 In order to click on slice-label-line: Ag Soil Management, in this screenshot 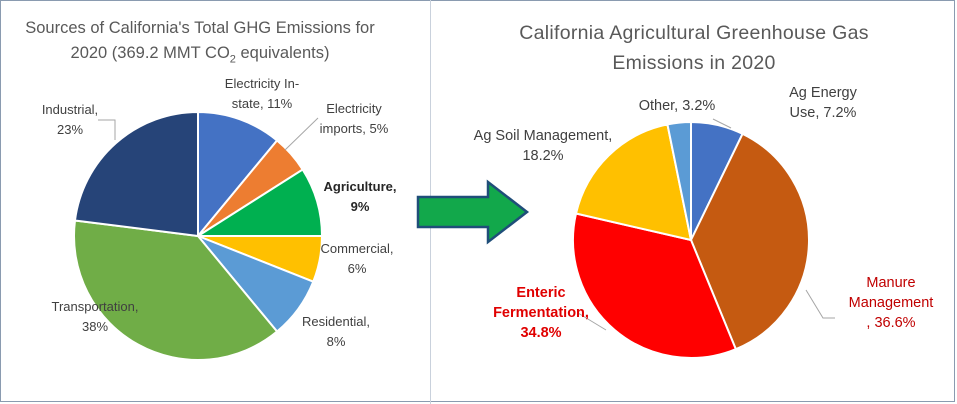, I will do `click(543, 136)`.